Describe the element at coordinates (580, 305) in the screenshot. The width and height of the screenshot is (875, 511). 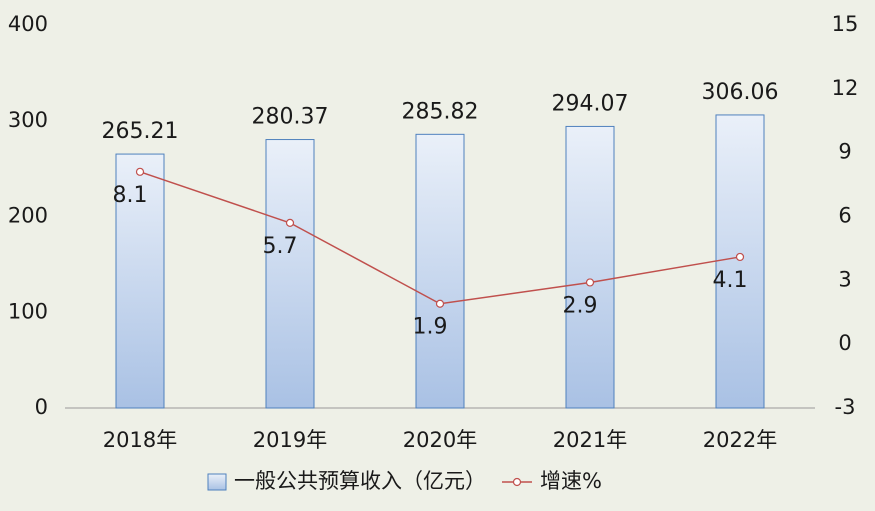
I see `value-label: 2.9` at that location.